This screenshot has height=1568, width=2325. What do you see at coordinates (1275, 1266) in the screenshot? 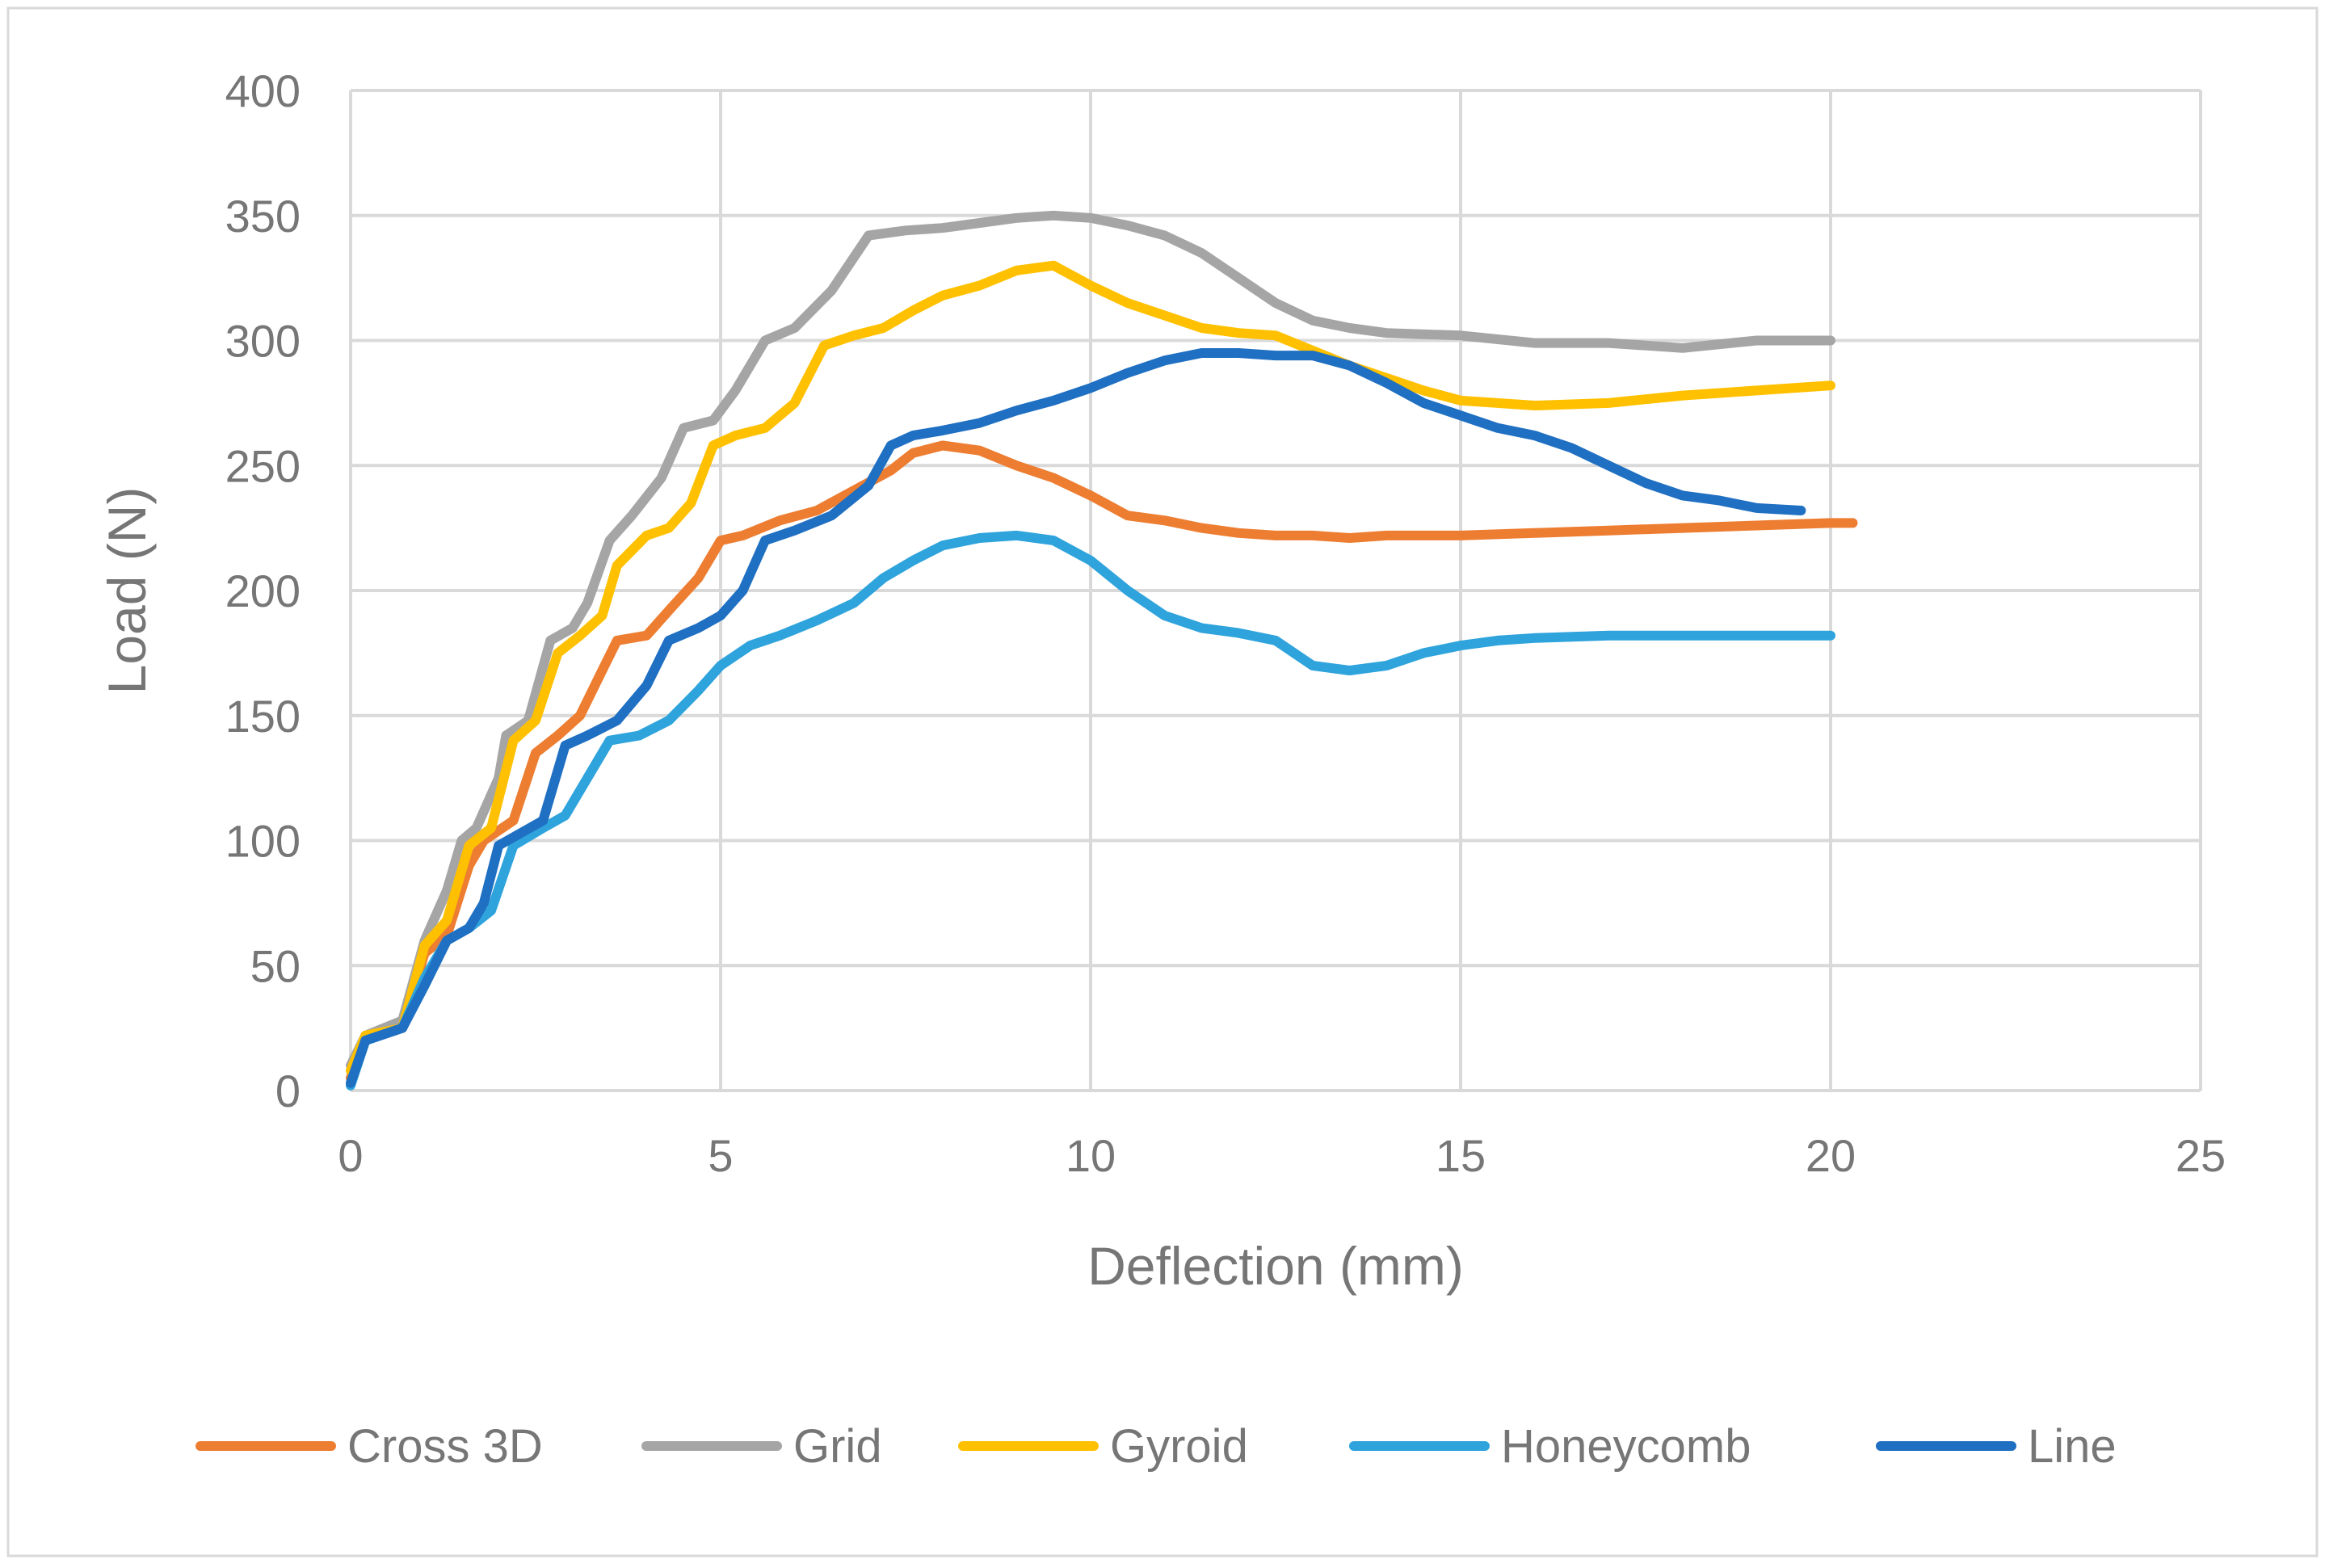
I see `x-axis-title: Deflection (mm)` at bounding box center [1275, 1266].